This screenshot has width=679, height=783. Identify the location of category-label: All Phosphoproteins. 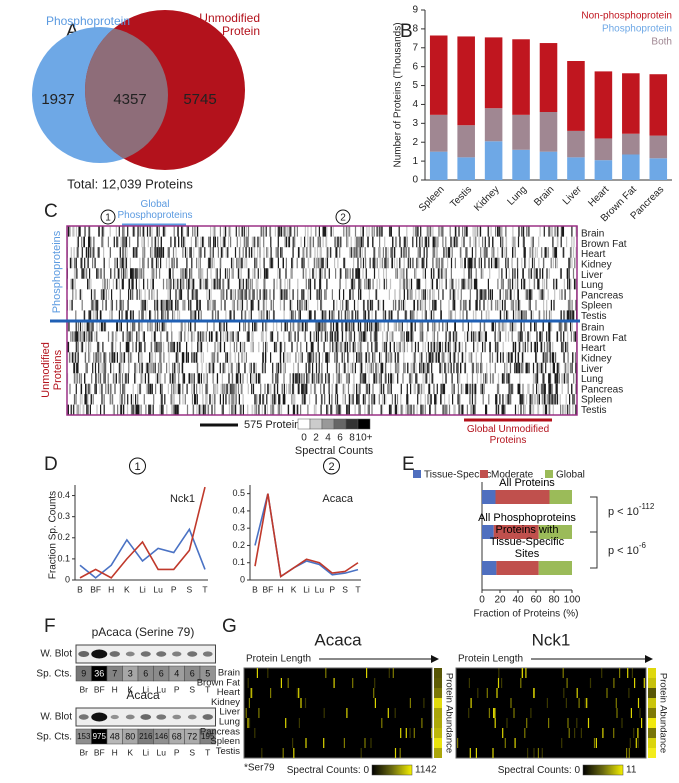
(527, 517).